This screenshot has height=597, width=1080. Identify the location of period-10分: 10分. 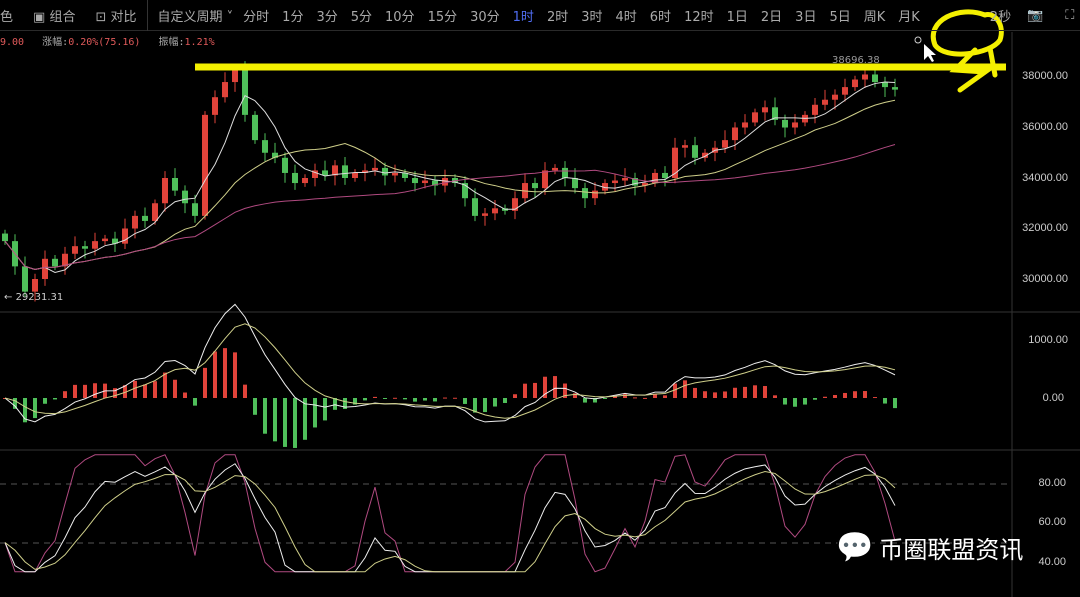
(400, 17).